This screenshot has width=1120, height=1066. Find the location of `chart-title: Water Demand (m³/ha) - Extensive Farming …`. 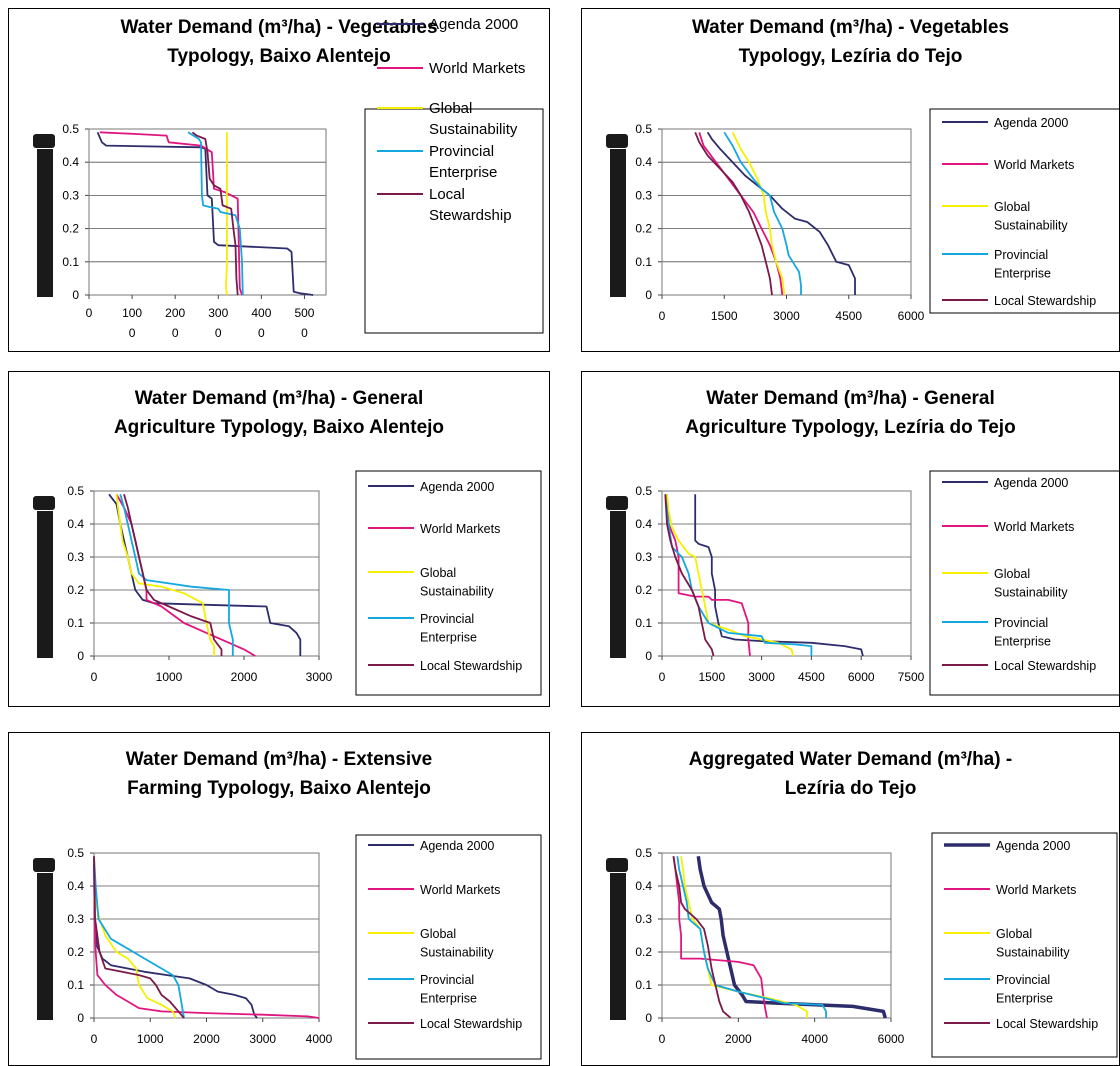

chart-title: Water Demand (m³/ha) - Extensive Farming … is located at coordinates (279, 774).